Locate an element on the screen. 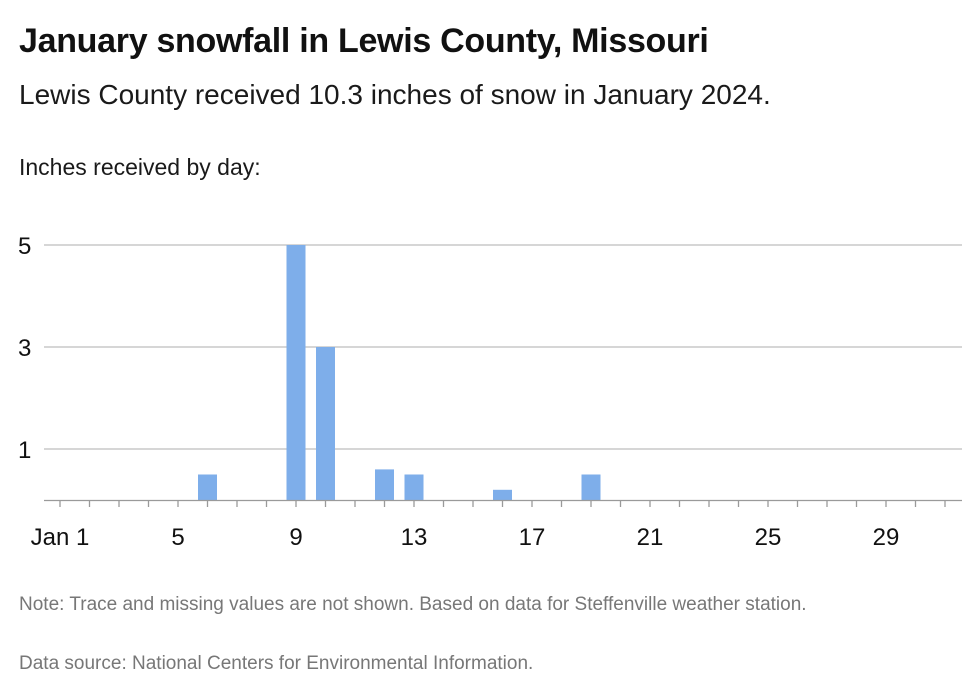  x-tick-label: Jan 1 is located at coordinates (60, 537).